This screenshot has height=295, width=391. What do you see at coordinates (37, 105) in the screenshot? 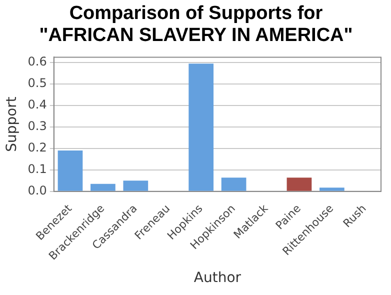
I see `y-tick-label: 0.4` at bounding box center [37, 105].